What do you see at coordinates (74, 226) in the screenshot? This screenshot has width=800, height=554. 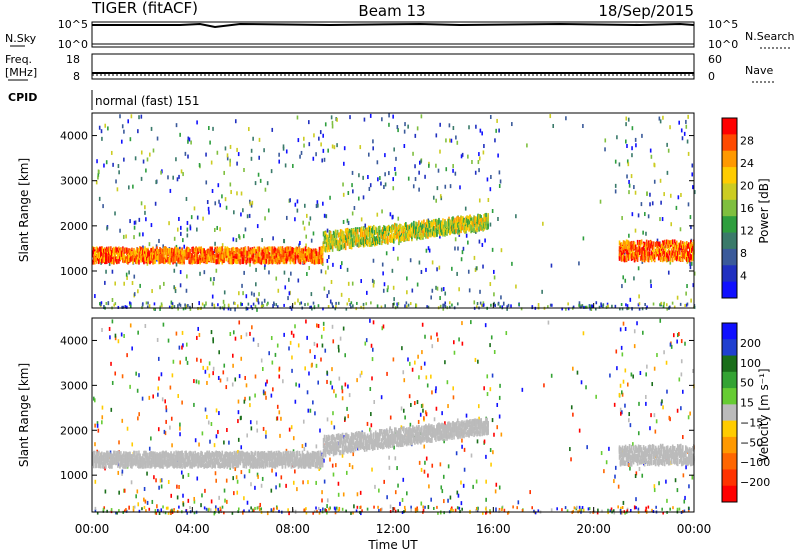 I see `y-tick-label: 2000` at bounding box center [74, 226].